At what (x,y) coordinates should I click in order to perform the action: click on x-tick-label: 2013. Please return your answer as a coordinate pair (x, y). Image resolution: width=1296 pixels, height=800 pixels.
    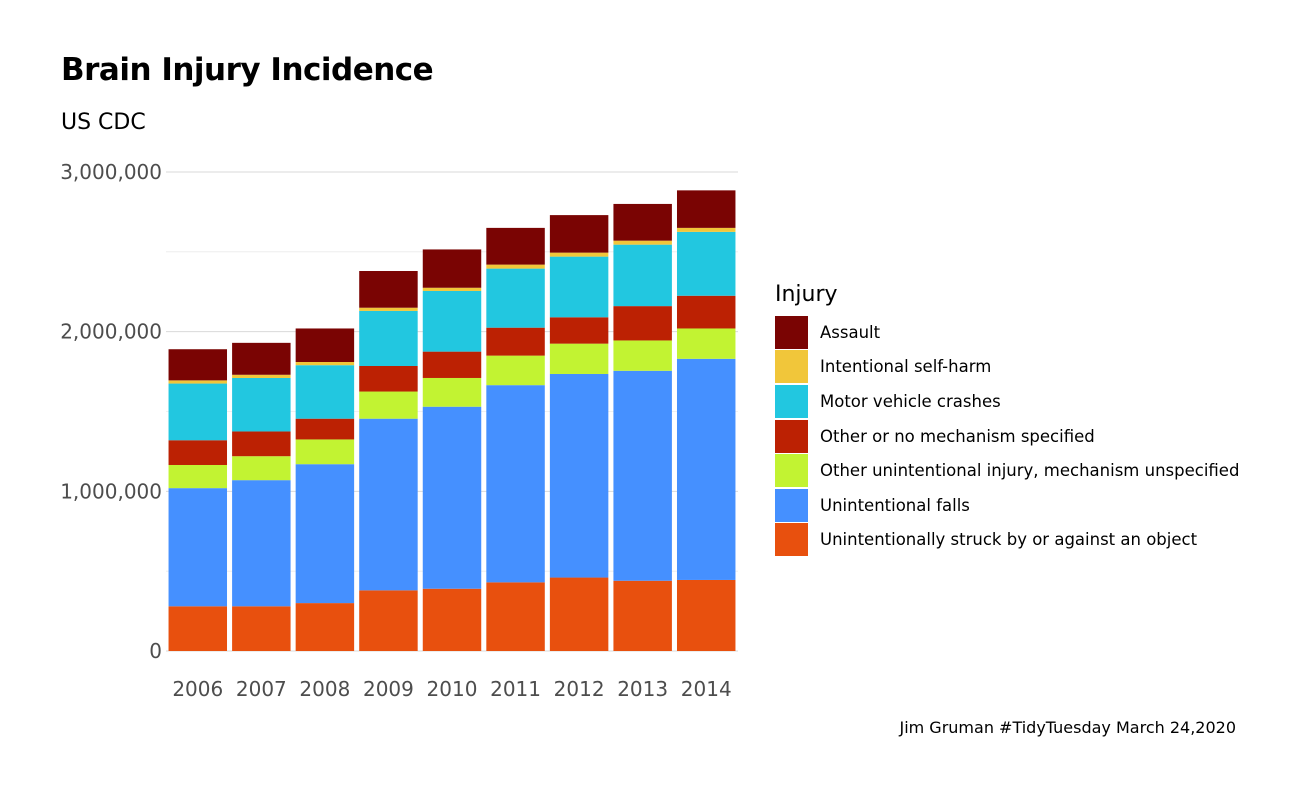
    Looking at the image, I should click on (642, 689).